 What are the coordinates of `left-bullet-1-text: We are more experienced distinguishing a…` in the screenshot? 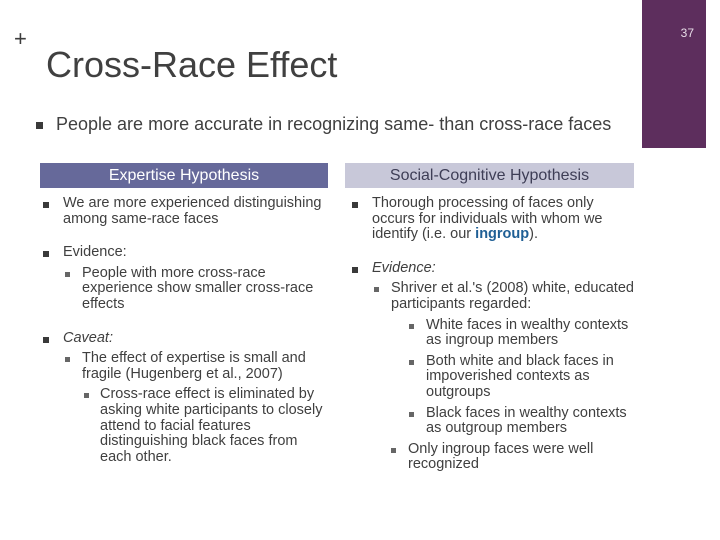 It's located at (192, 211).